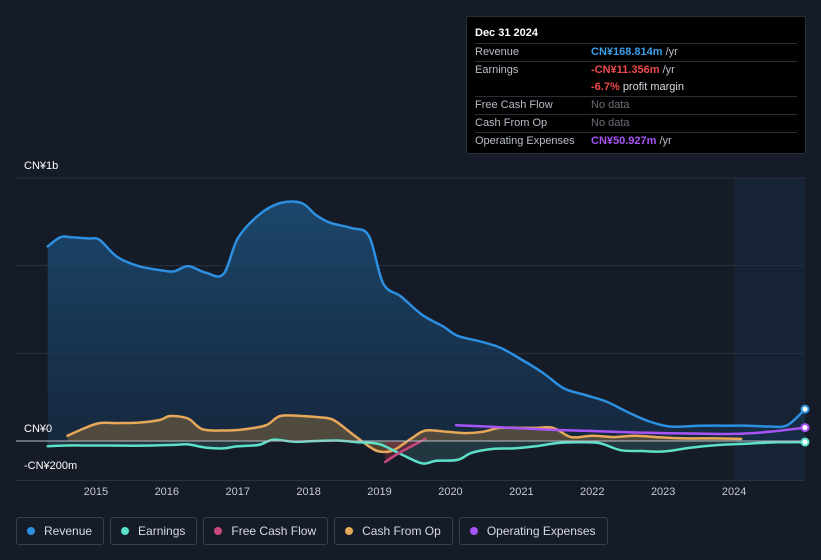 This screenshot has height=560, width=821. What do you see at coordinates (627, 52) in the screenshot?
I see `tooltip-value: CN¥168.814m` at bounding box center [627, 52].